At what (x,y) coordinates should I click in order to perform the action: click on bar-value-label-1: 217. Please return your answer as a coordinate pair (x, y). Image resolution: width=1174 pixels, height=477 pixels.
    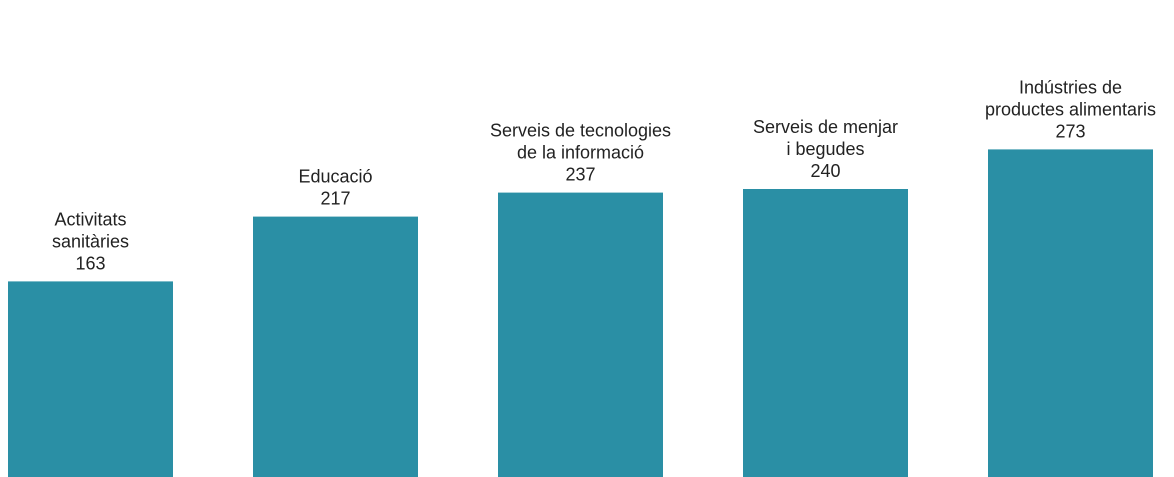
    Looking at the image, I should click on (335, 199).